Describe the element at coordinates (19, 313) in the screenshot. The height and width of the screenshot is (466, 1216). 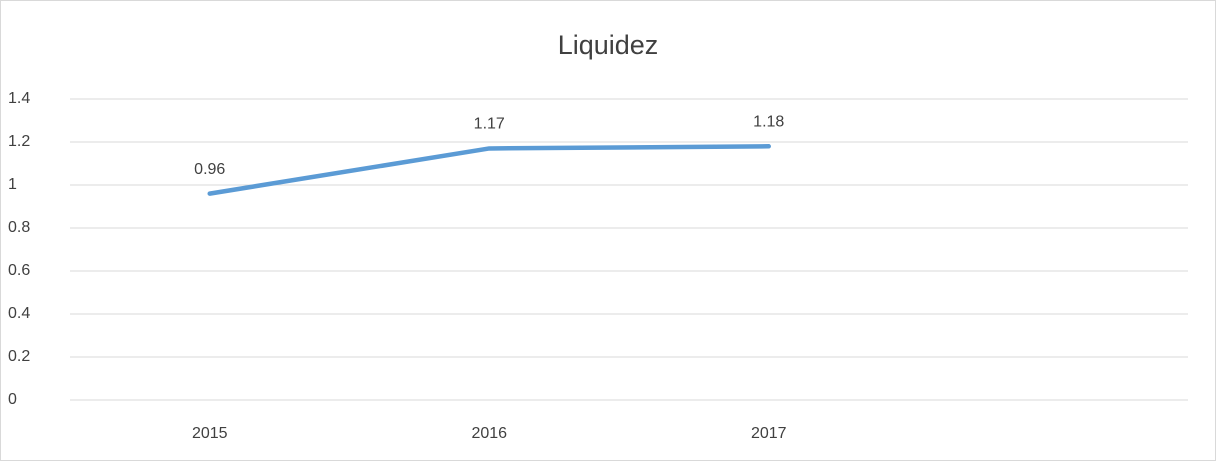
I see `y-tick-label: 0.4` at that location.